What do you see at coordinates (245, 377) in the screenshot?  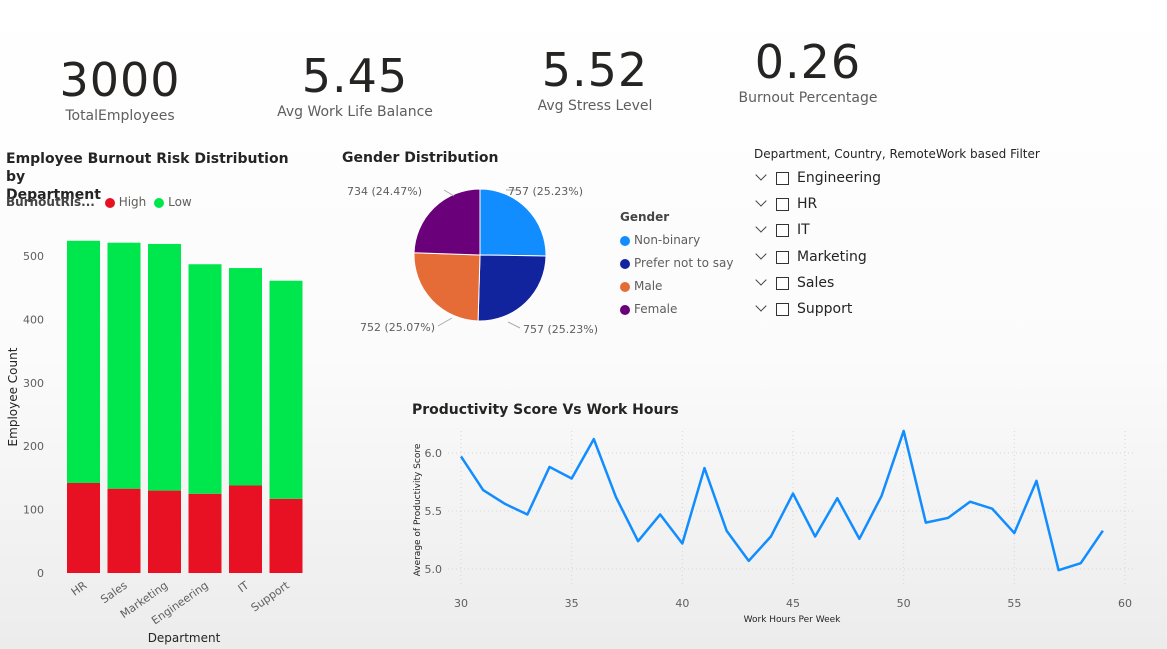 I see `bar-low-it` at bounding box center [245, 377].